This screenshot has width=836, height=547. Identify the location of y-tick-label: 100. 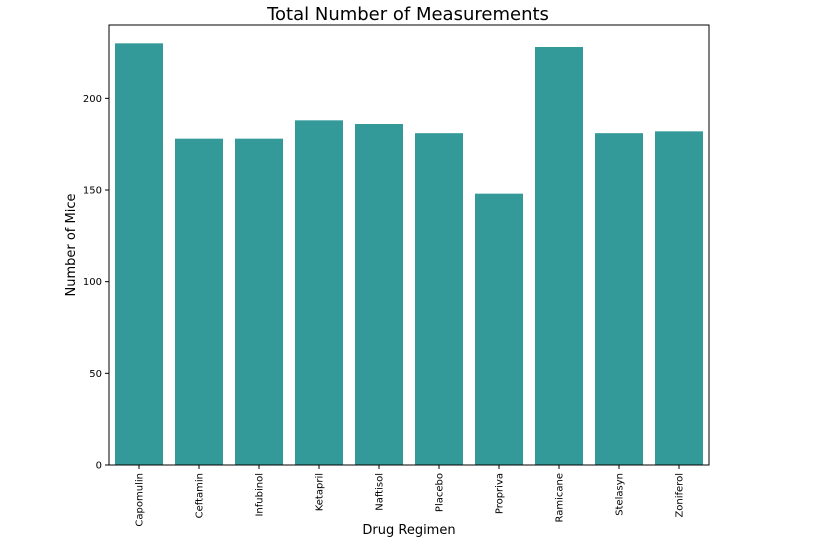
(92, 282).